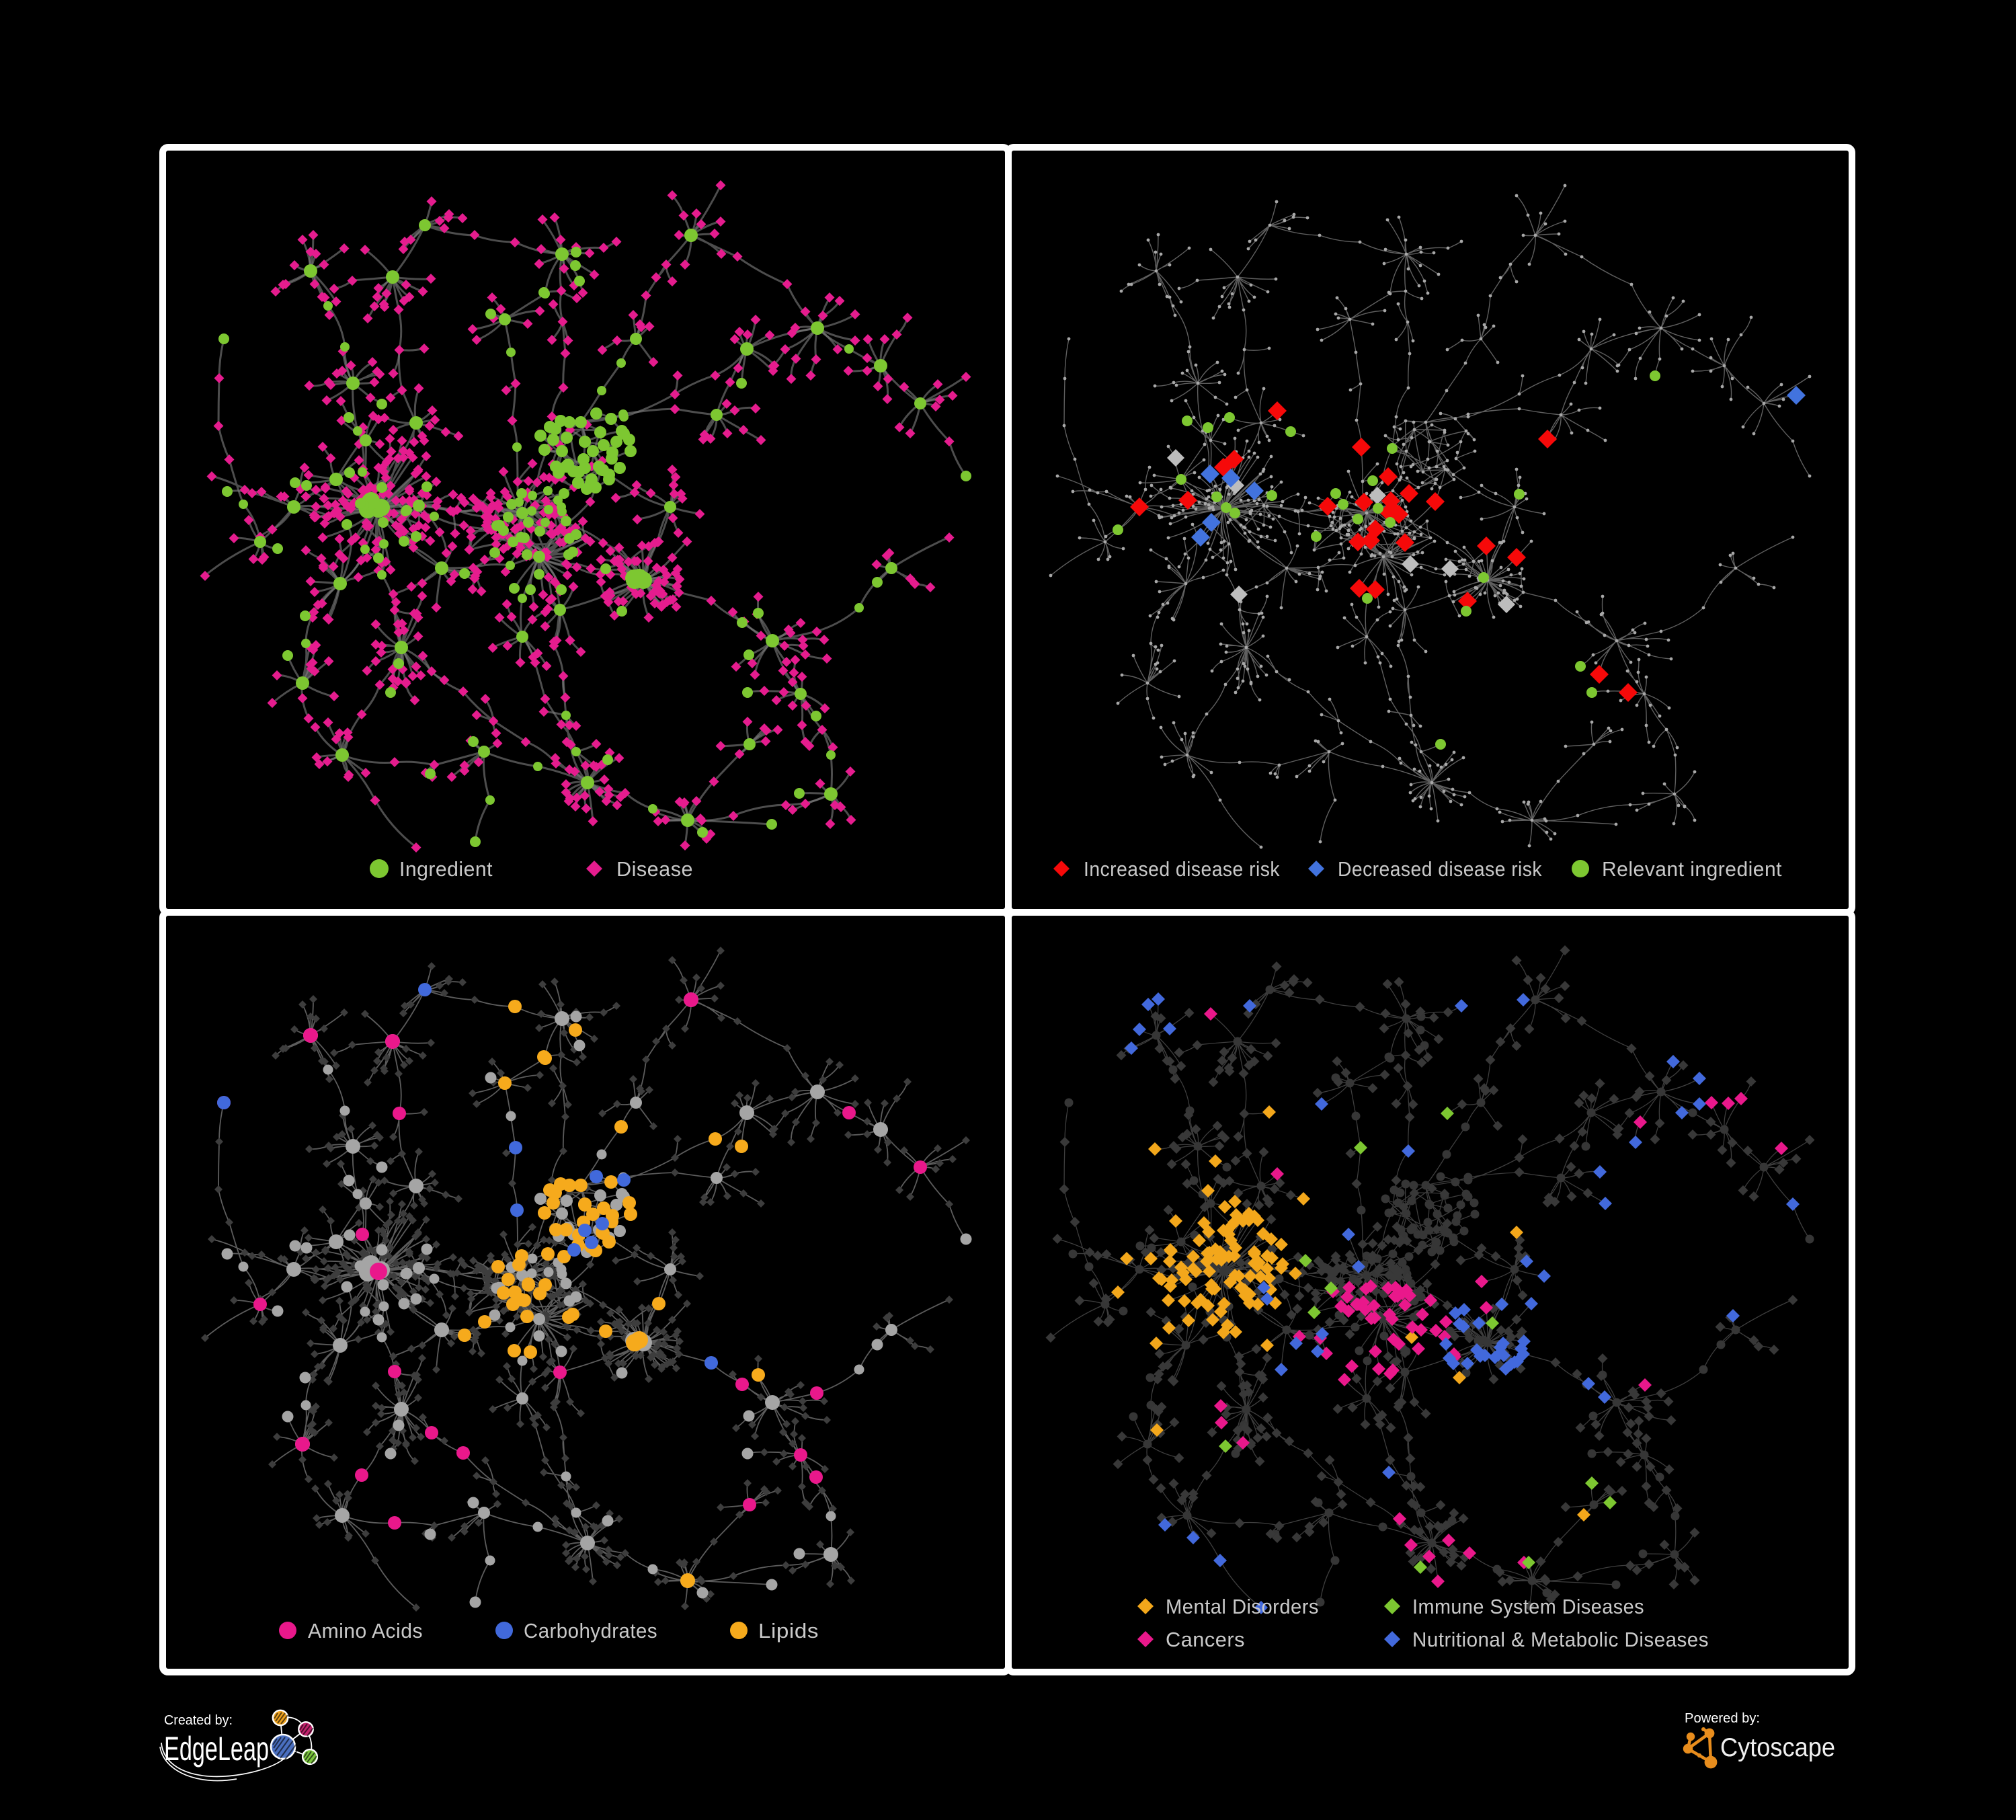 The image size is (2016, 1820). What do you see at coordinates (654, 869) in the screenshot?
I see `svg-text: Disease` at bounding box center [654, 869].